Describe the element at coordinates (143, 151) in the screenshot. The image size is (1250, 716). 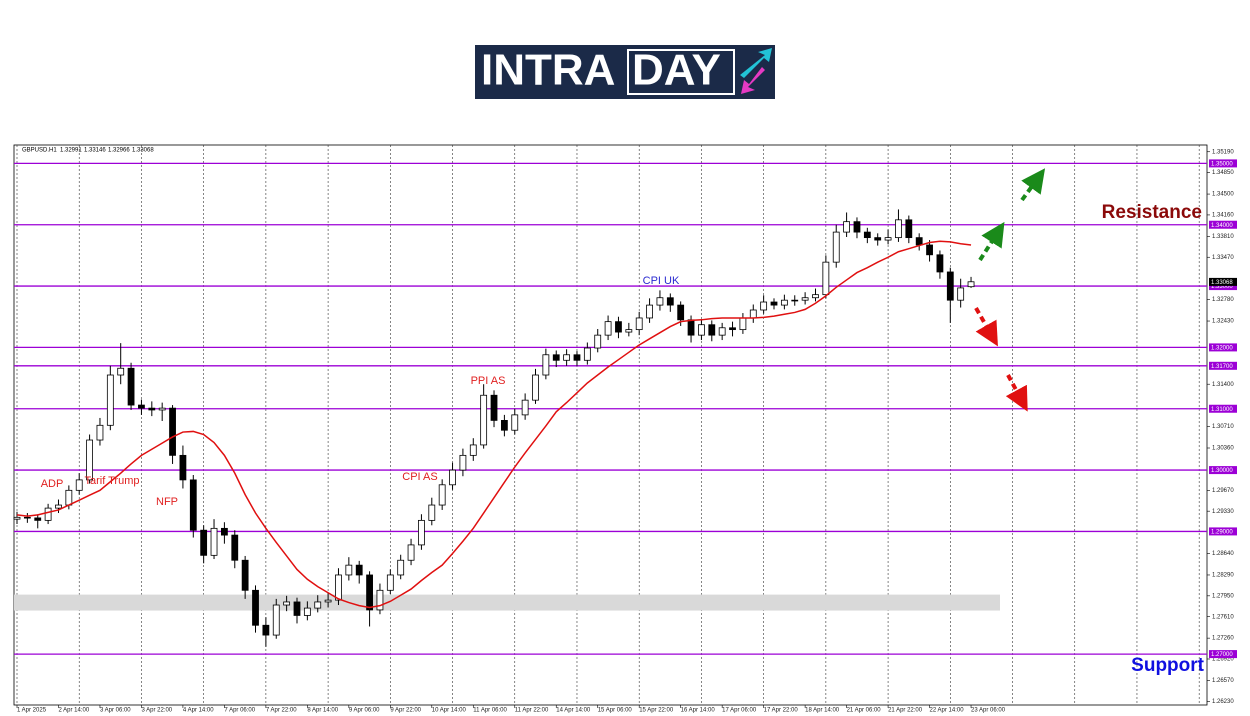
I see `header-value: 1.33068` at that location.